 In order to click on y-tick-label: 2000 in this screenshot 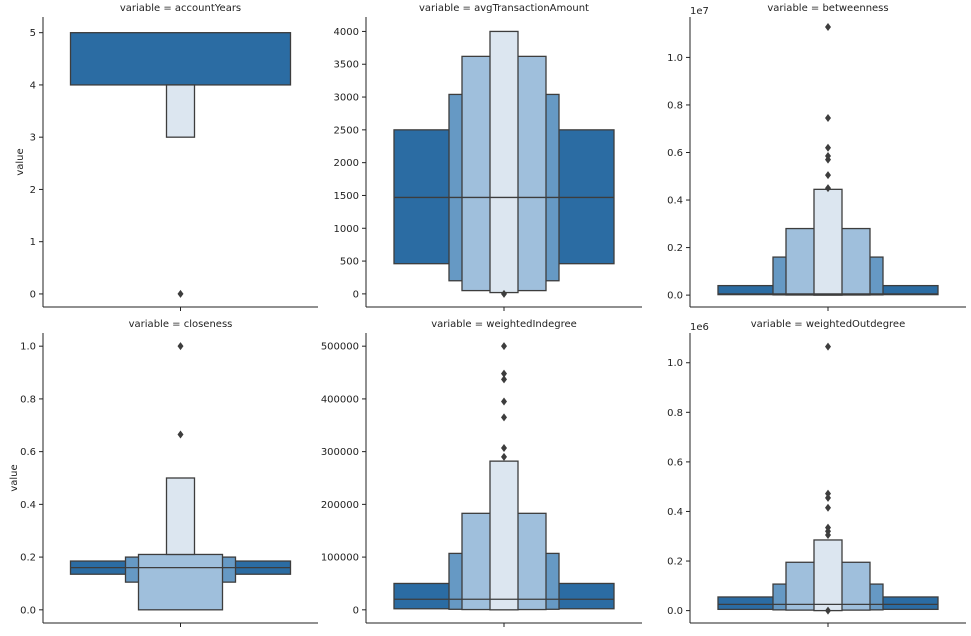, I will do `click(346, 163)`.